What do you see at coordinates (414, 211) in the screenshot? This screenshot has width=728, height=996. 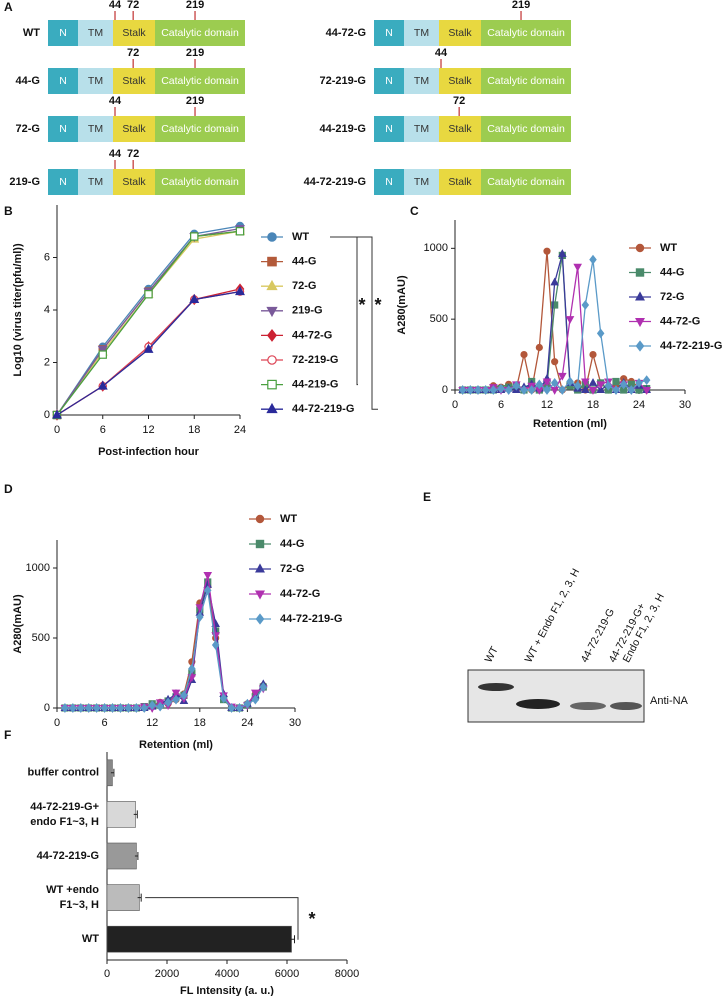 I see `panel-label: C` at bounding box center [414, 211].